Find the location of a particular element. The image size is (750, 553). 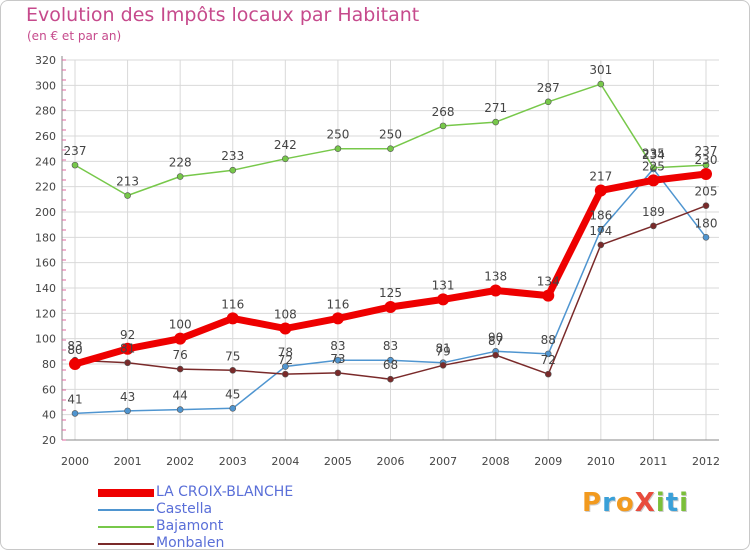

x-tick-label: 2011 is located at coordinates (653, 461).